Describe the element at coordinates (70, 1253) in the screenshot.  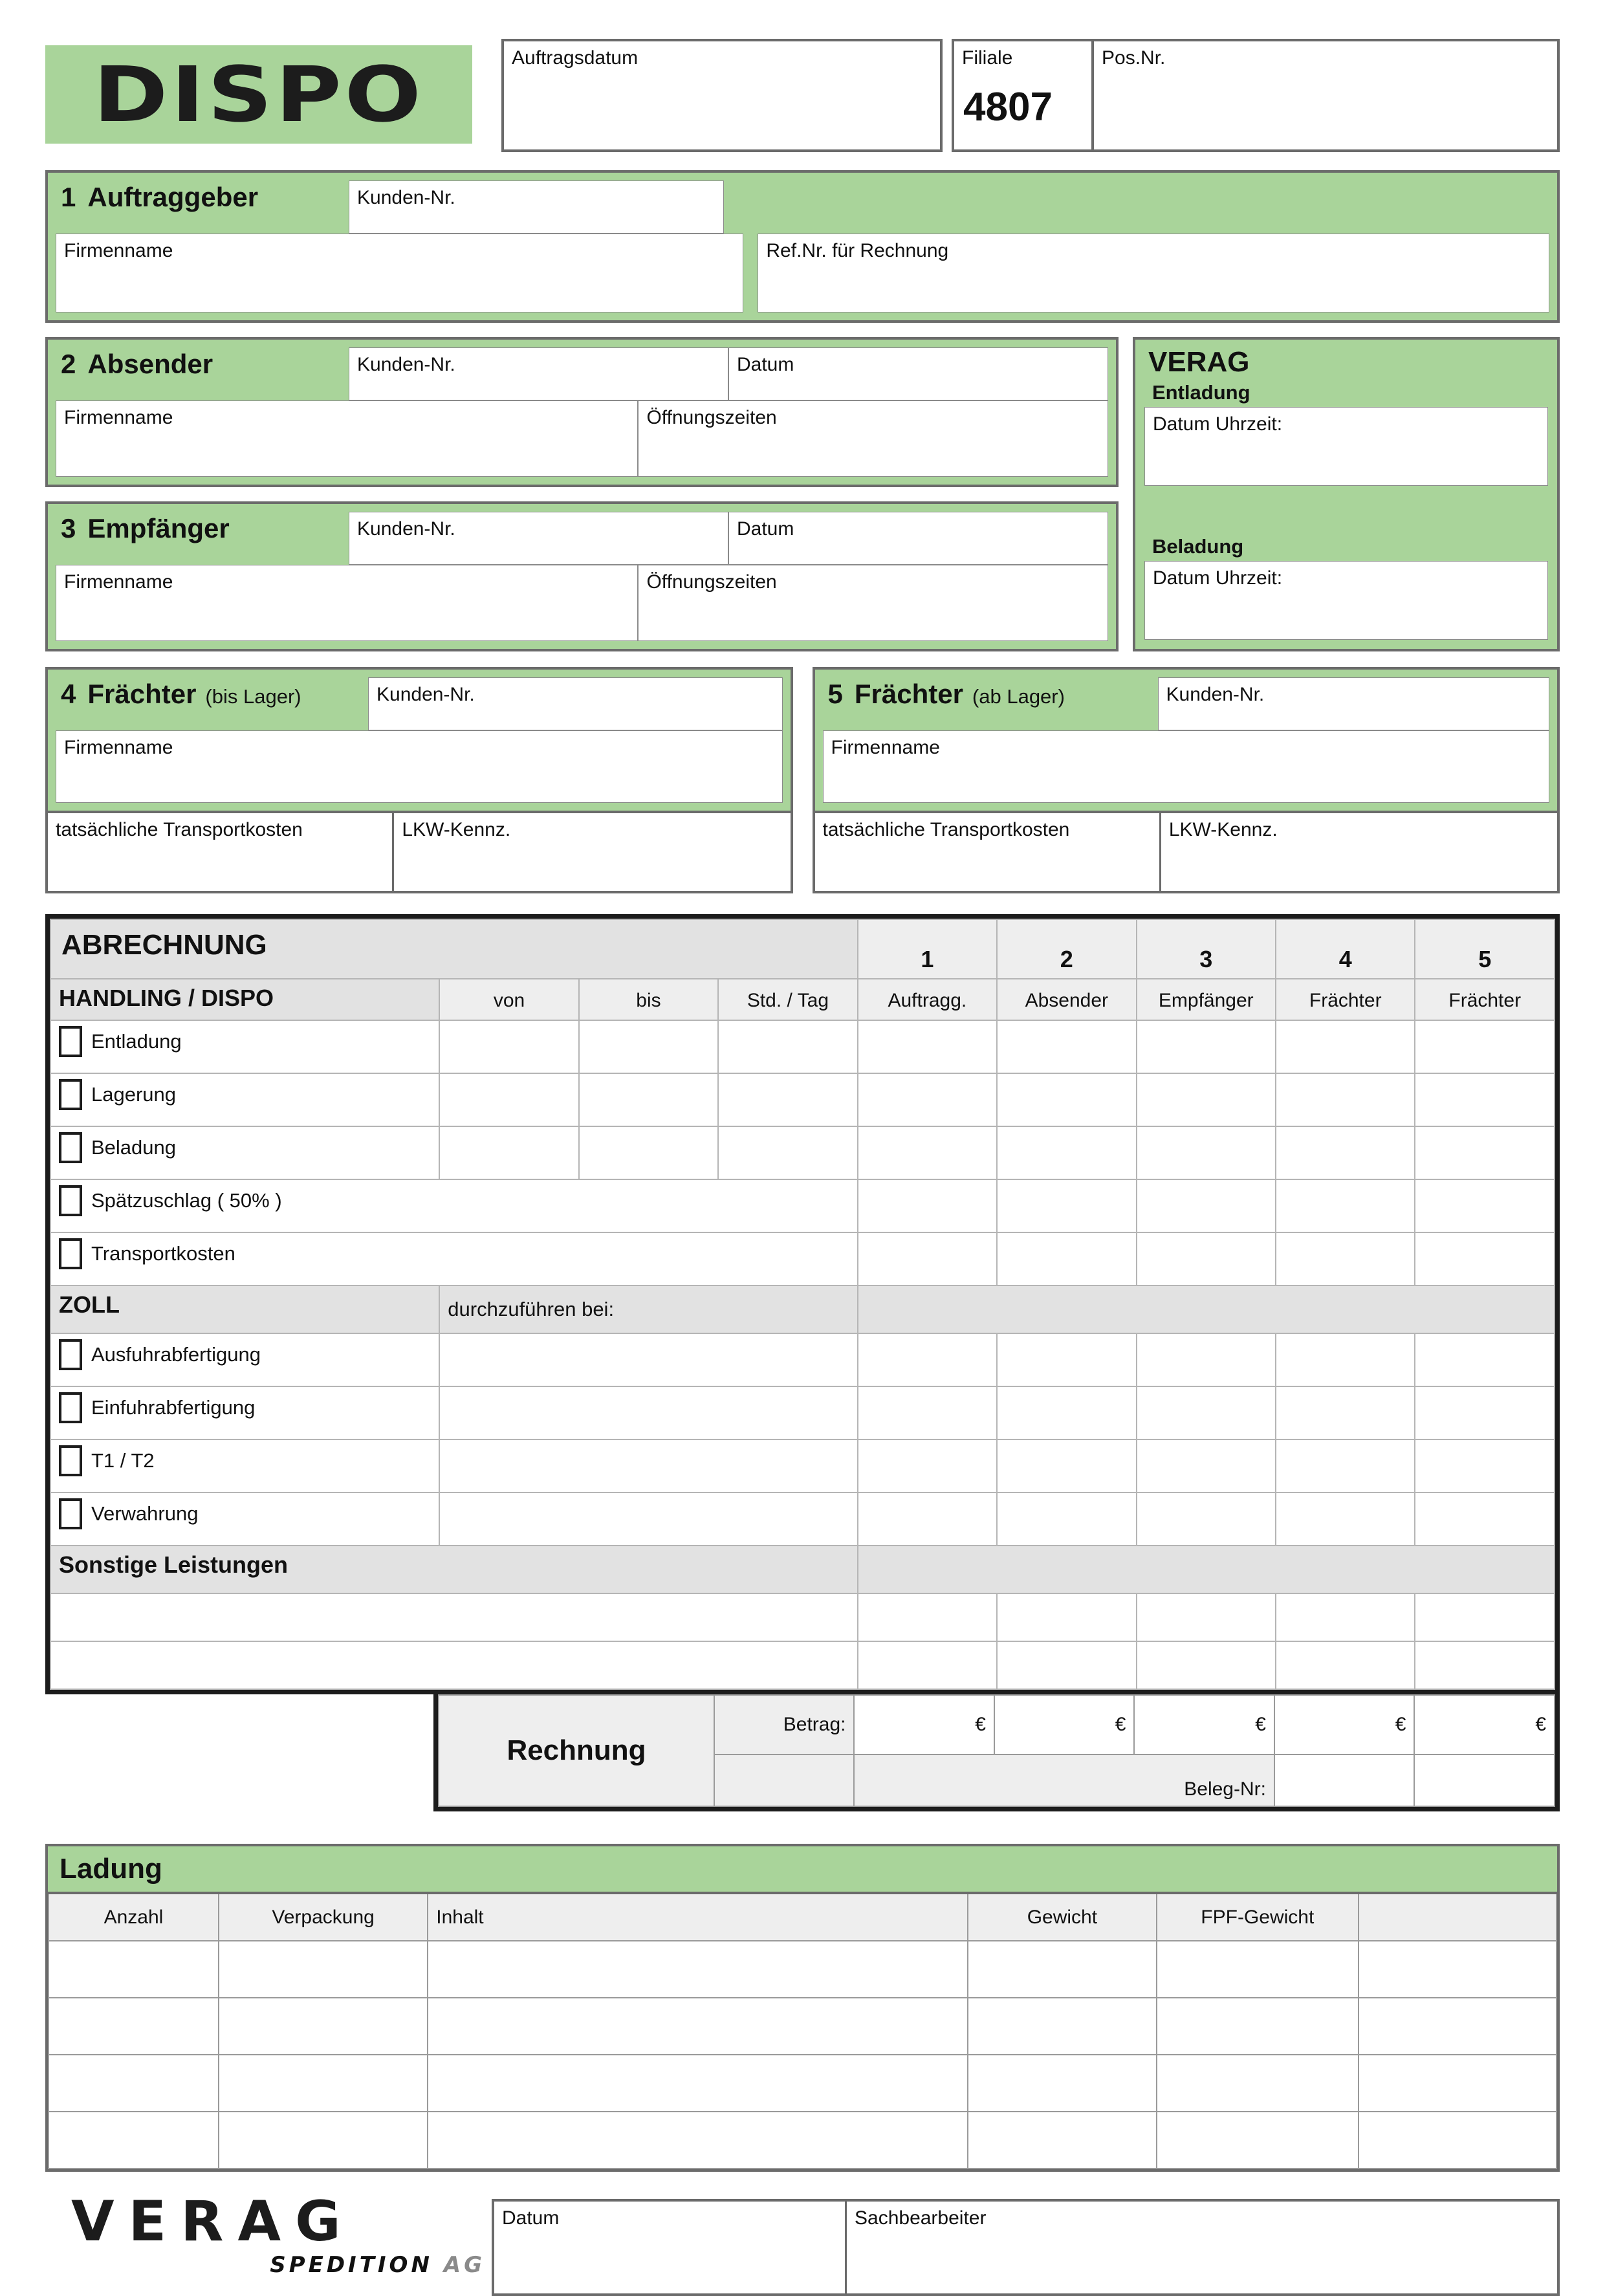
I see `checkbox-transportkosten` at that location.